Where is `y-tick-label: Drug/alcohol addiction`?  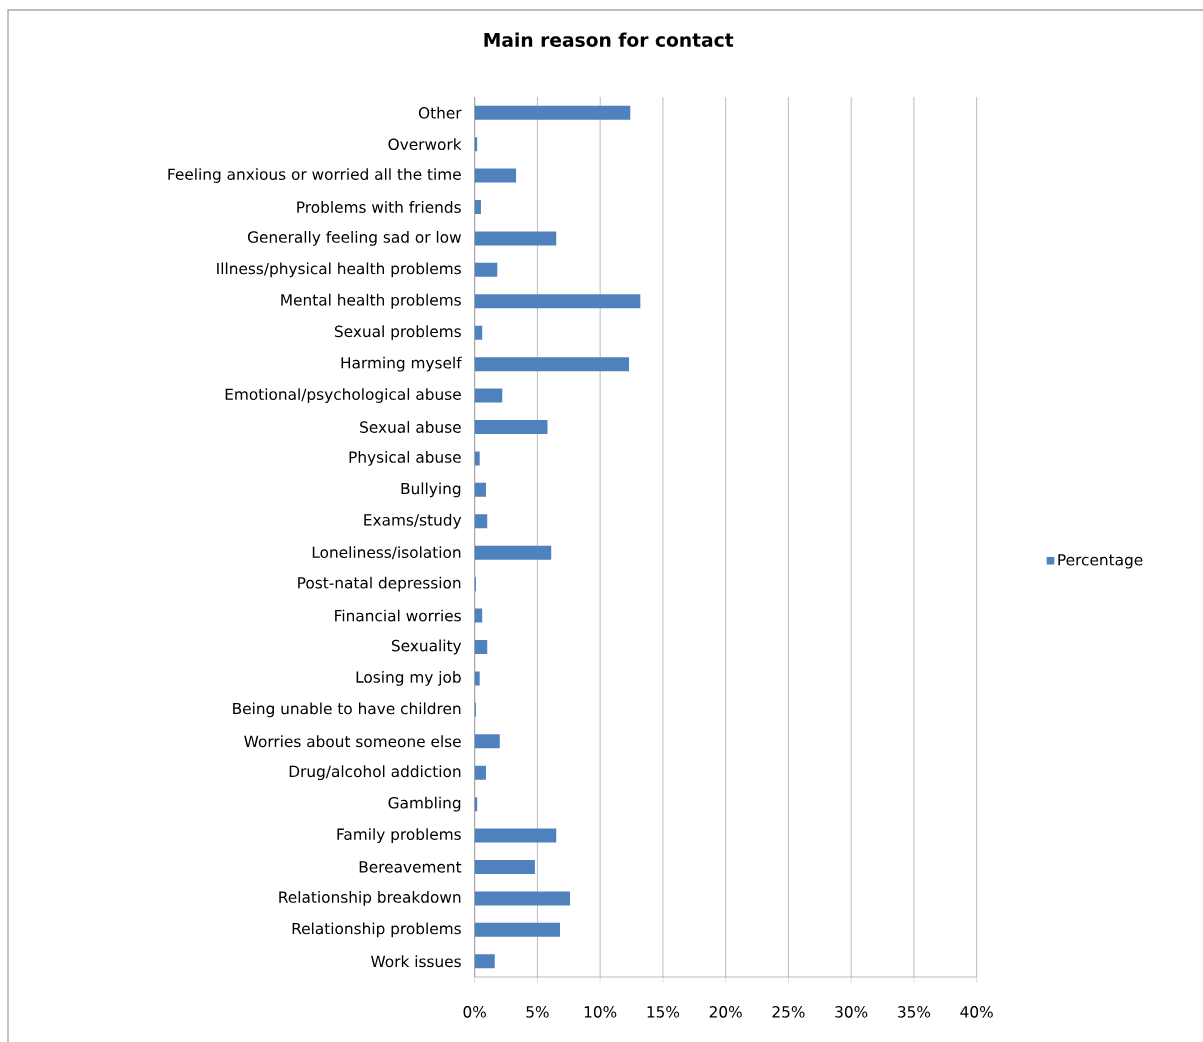 y-tick-label: Drug/alcohol addiction is located at coordinates (375, 773).